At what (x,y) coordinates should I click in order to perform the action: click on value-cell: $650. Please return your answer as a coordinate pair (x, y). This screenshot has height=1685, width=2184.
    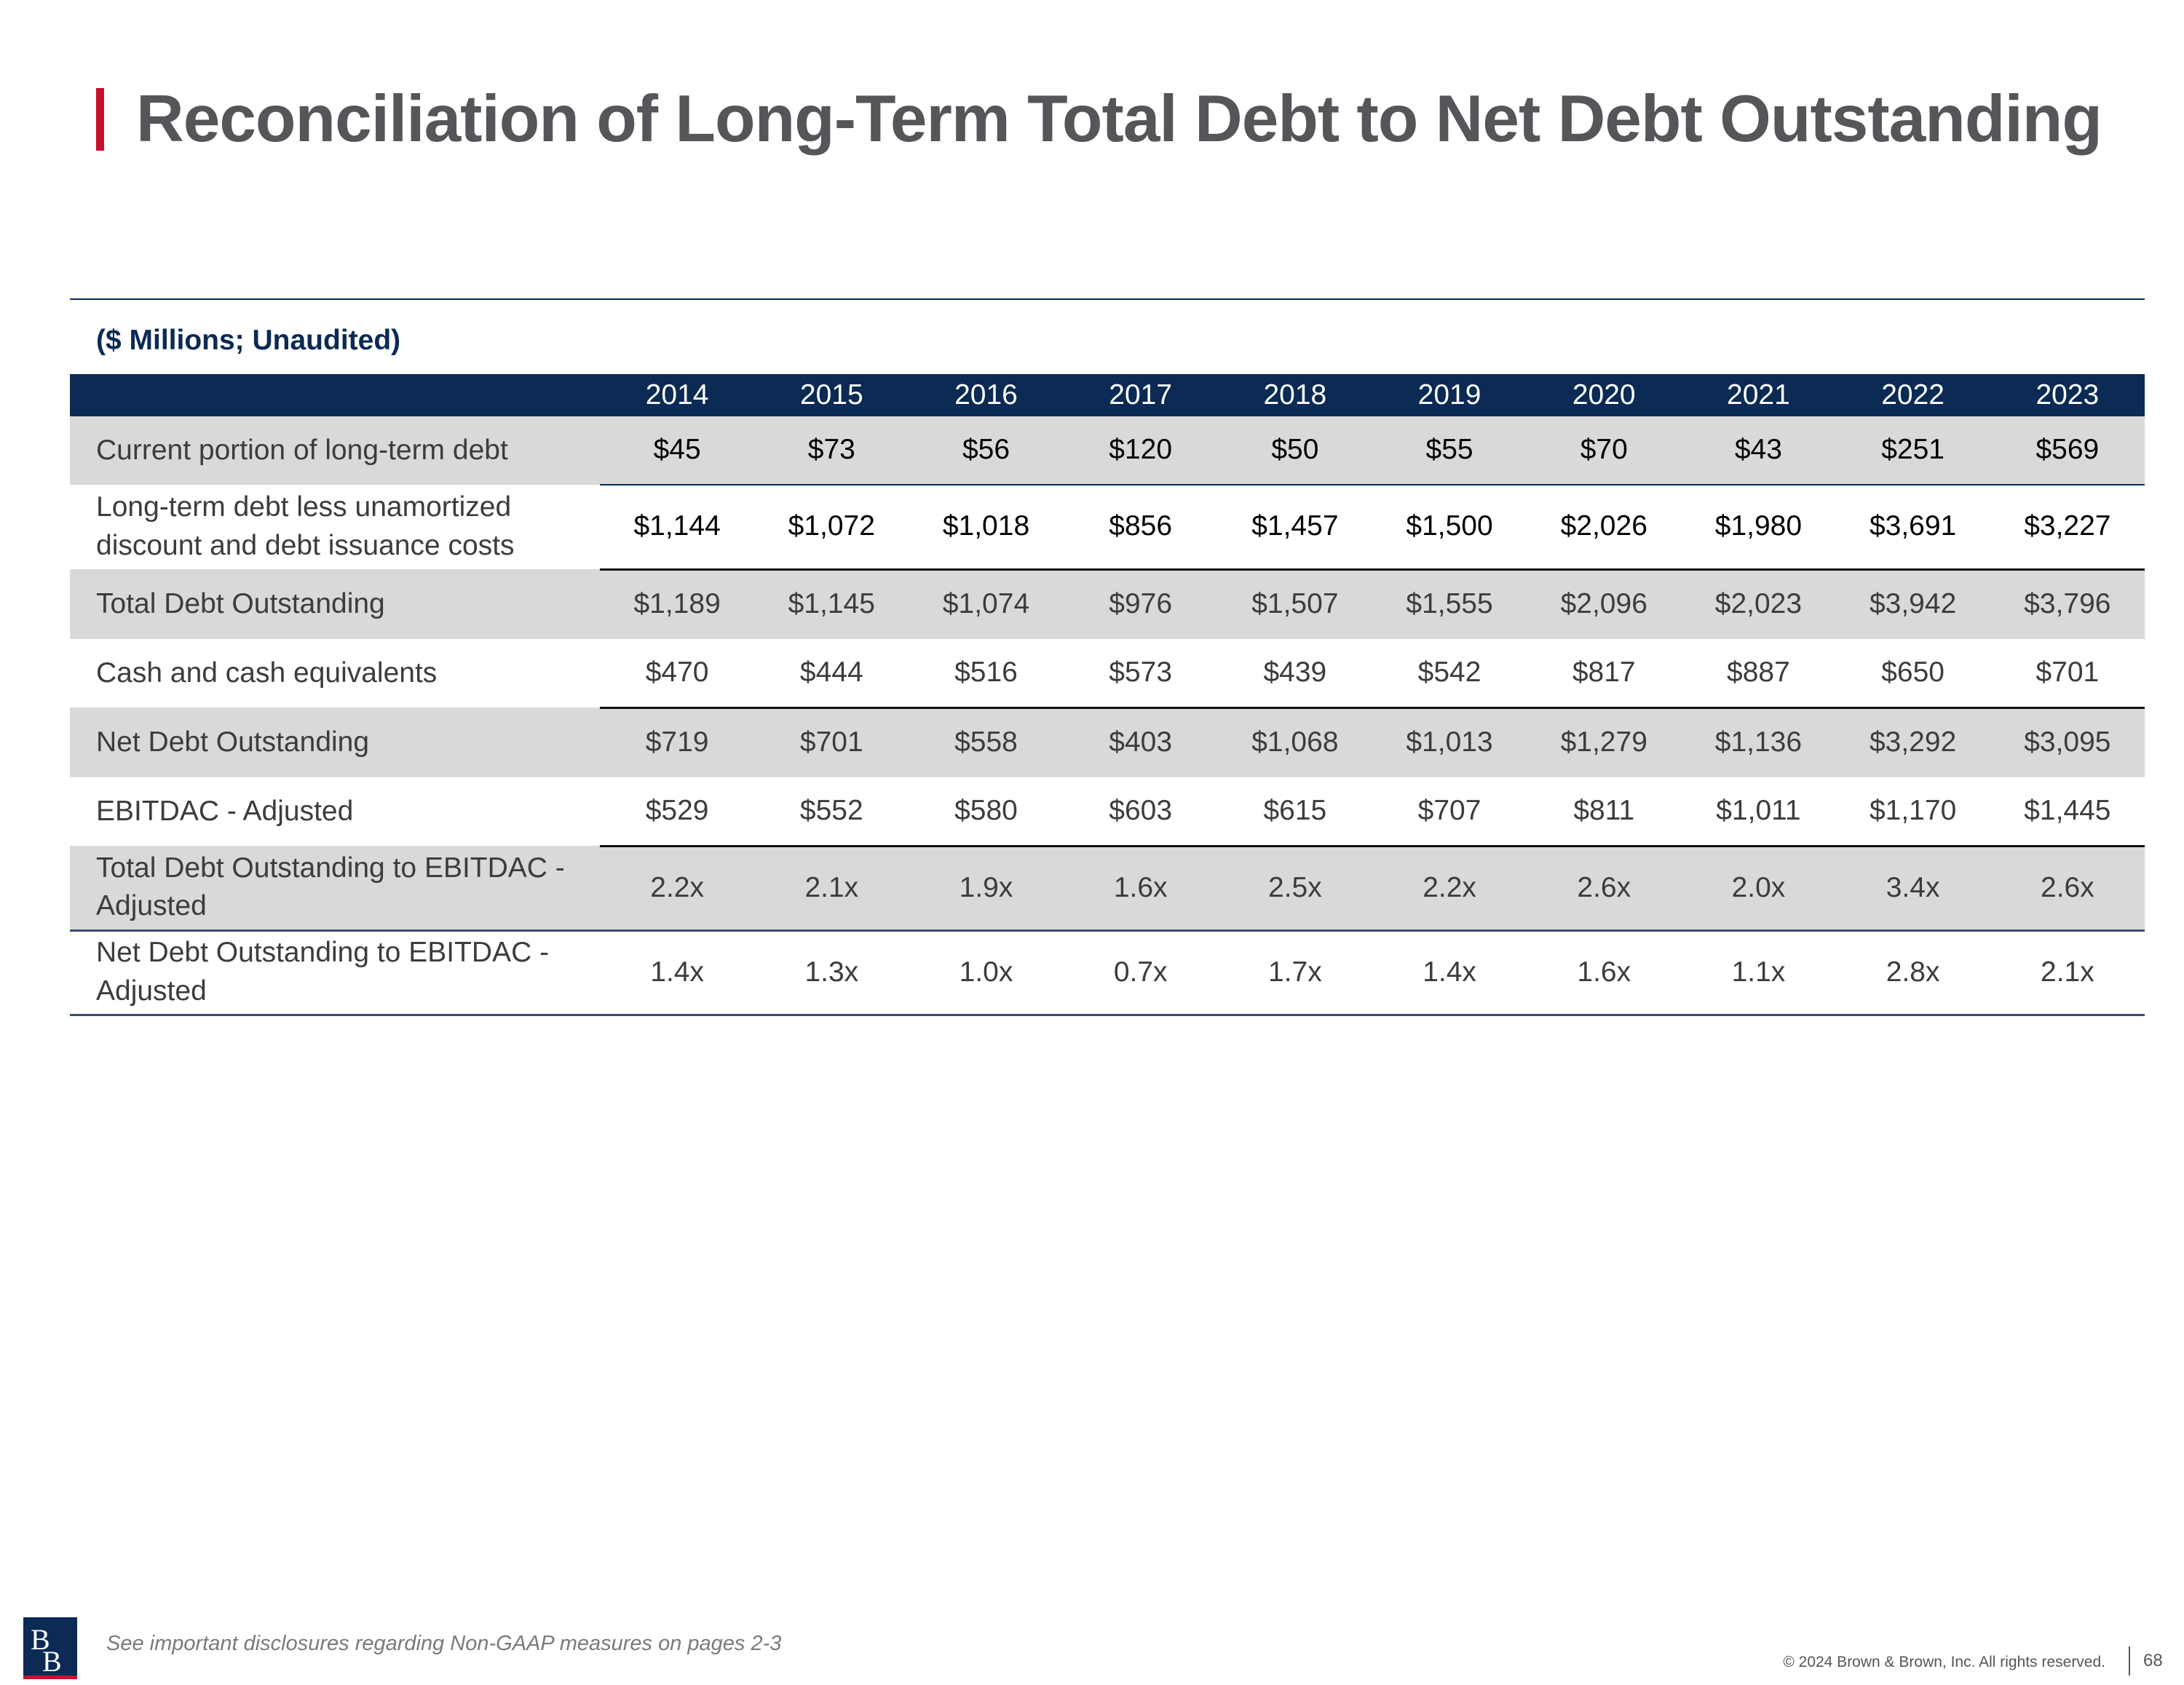
    Looking at the image, I should click on (1912, 674).